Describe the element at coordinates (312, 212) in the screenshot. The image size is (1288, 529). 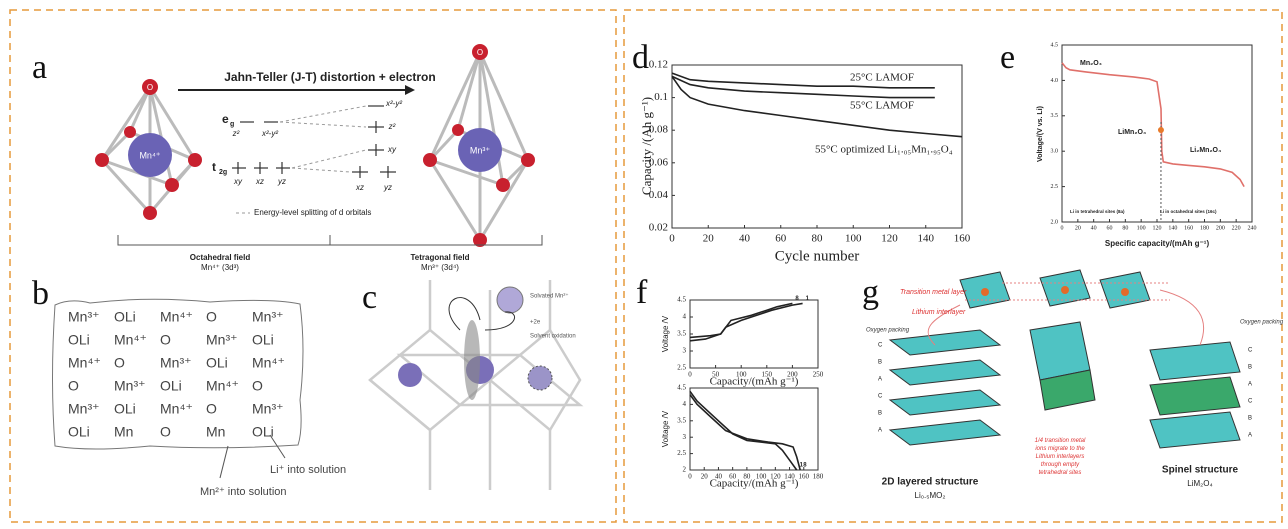
I see `legend: Energy-level splitting of d orbitals` at that location.